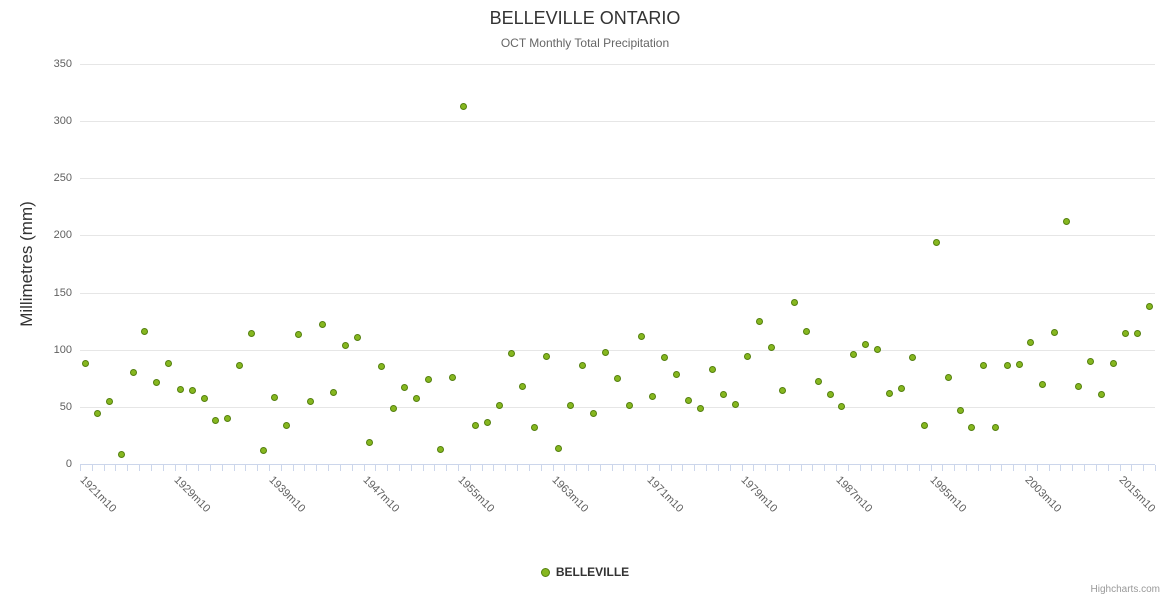  I want to click on legend-item-belleville: BELLEVILLE, so click(585, 572).